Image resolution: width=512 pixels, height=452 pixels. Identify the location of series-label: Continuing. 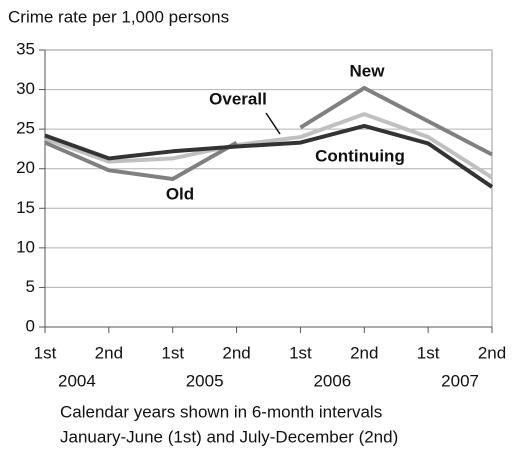
(360, 155).